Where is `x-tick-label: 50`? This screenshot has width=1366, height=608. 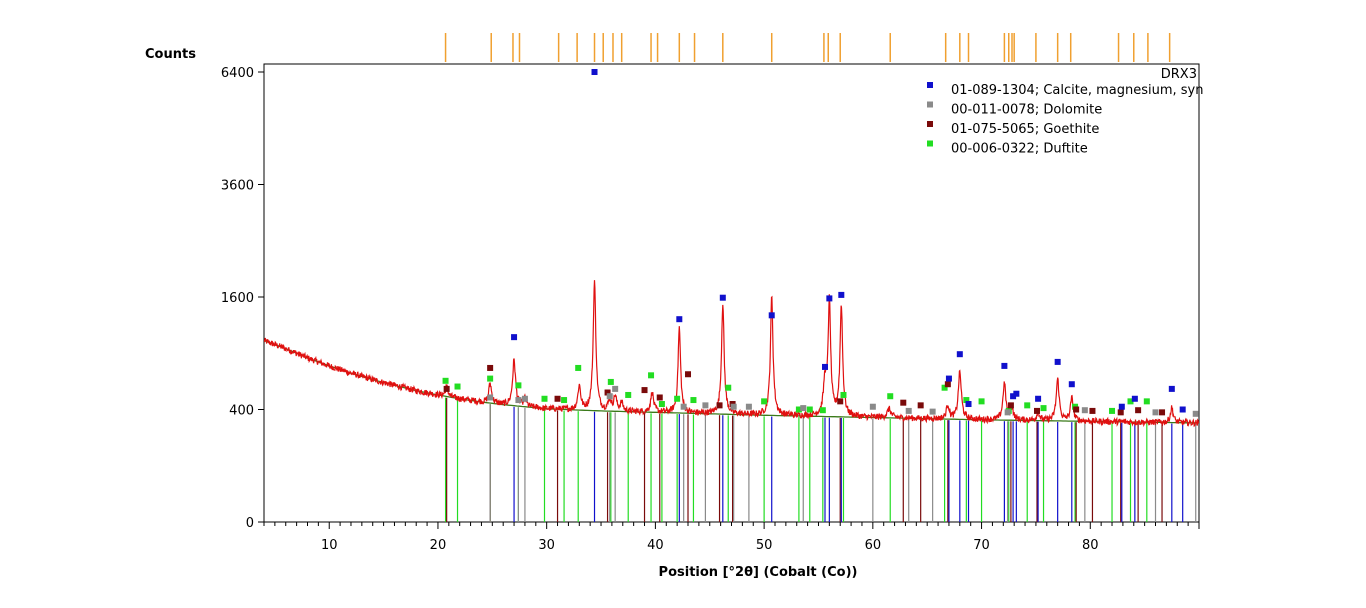
x-tick-label: 50 is located at coordinates (764, 545).